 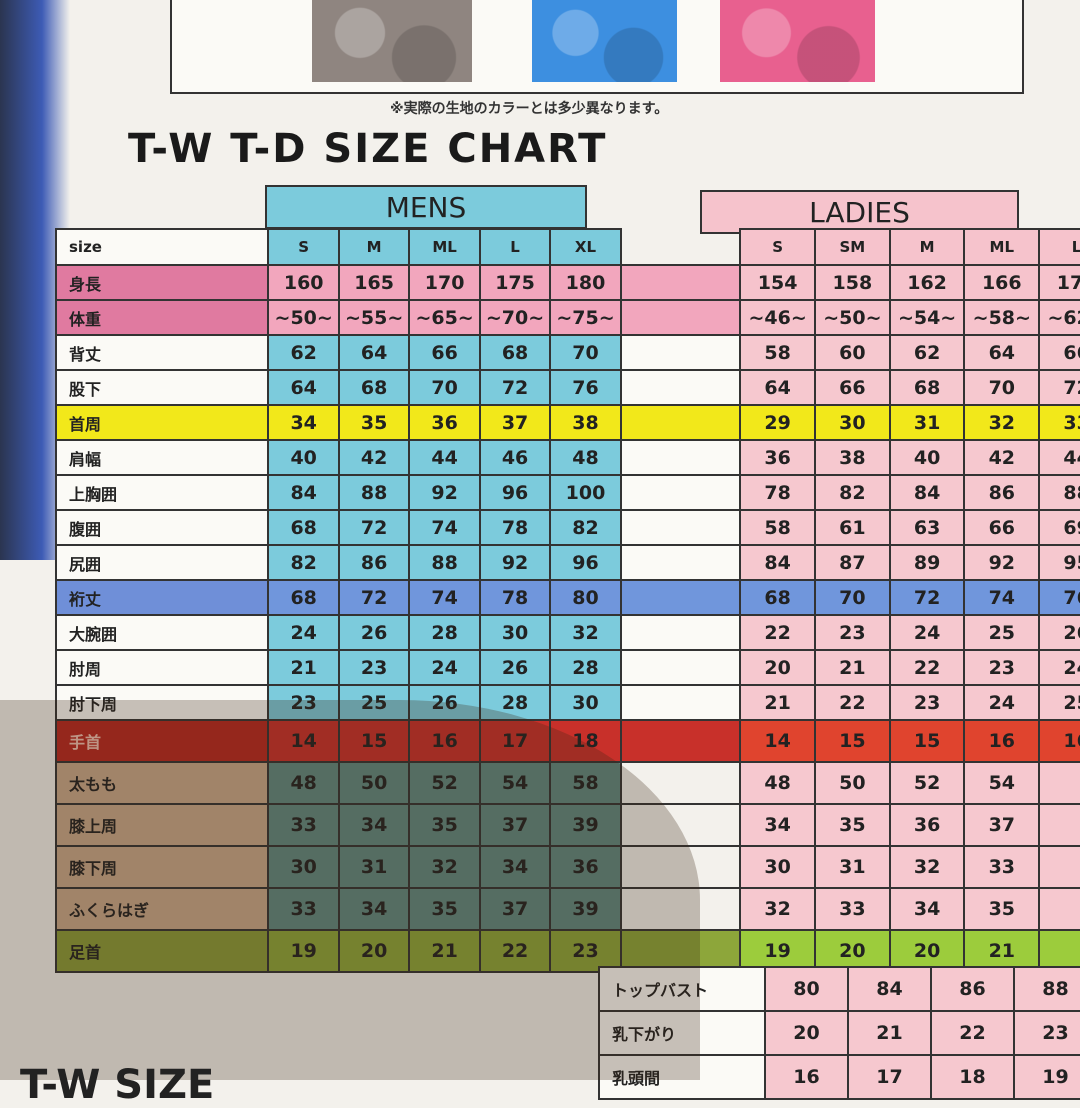 What do you see at coordinates (162, 562) in the screenshot?
I see `row-label: 尻囲` at bounding box center [162, 562].